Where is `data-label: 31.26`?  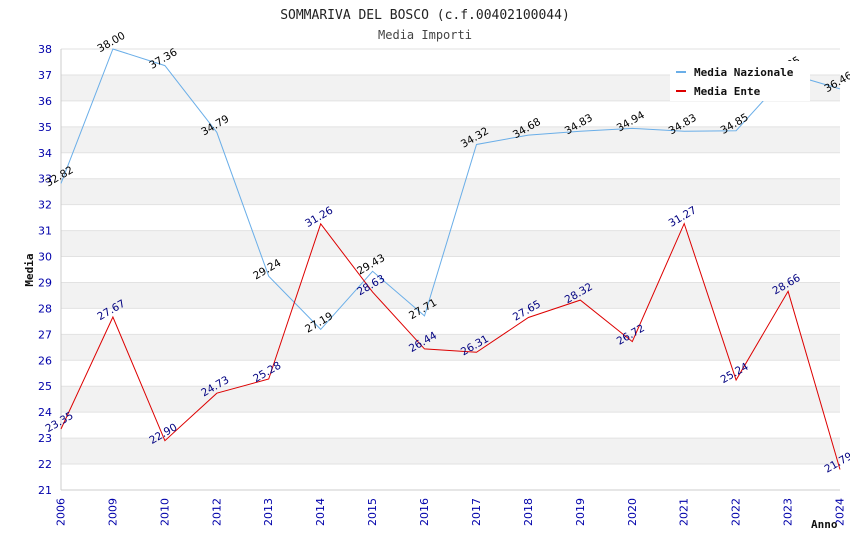 data-label: 31.26 is located at coordinates (319, 217).